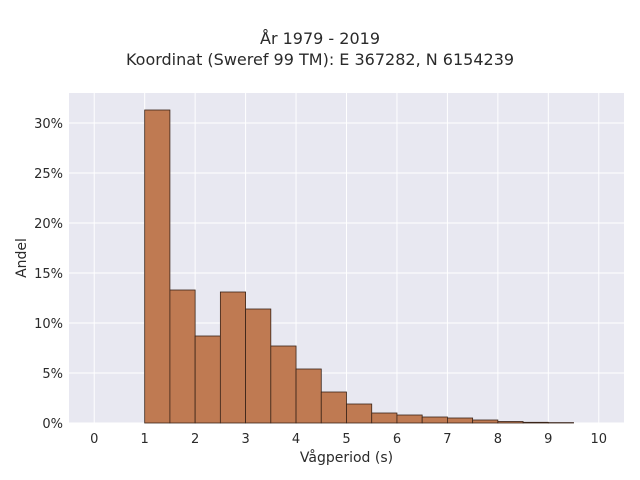  Describe the element at coordinates (548, 439) in the screenshot. I see `x-tick-label: 9` at that location.